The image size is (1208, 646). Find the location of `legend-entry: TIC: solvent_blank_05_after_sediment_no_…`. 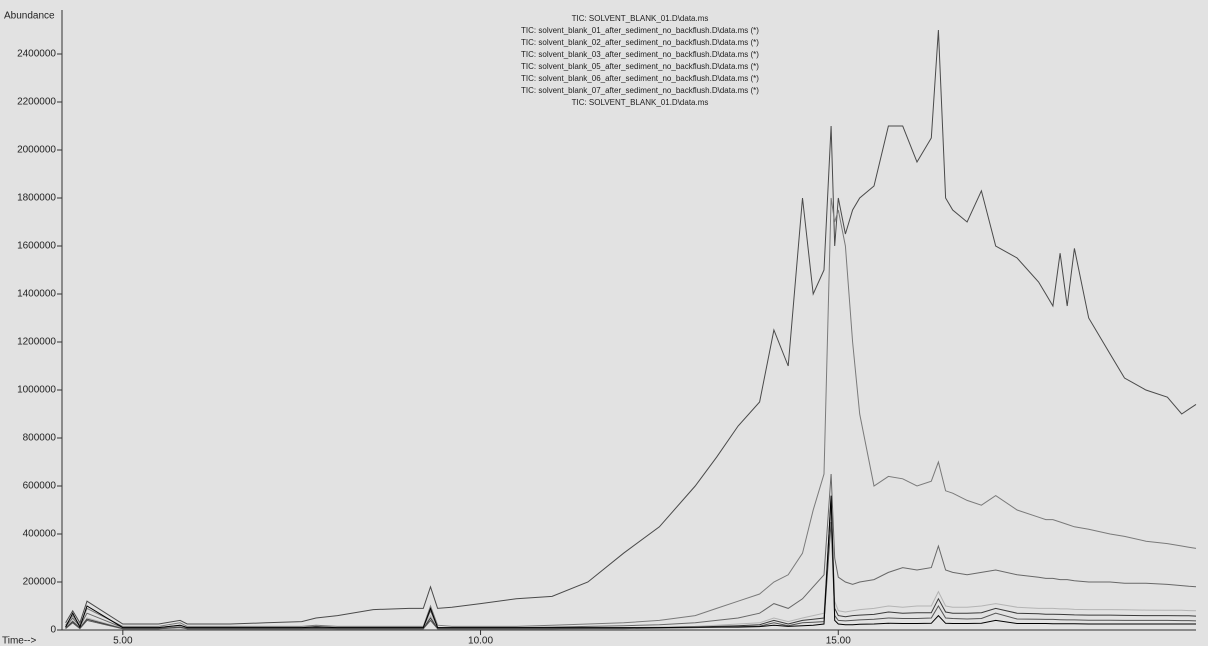

legend-entry: TIC: solvent_blank_05_after_sediment_no_… is located at coordinates (640, 66).